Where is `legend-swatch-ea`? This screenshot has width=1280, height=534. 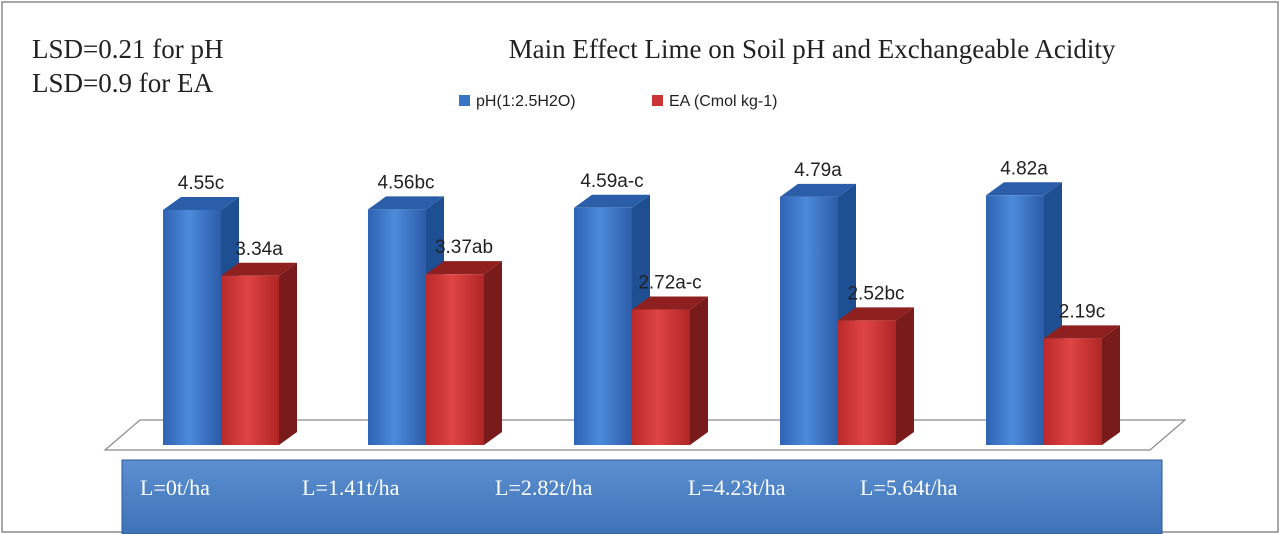 legend-swatch-ea is located at coordinates (657, 100).